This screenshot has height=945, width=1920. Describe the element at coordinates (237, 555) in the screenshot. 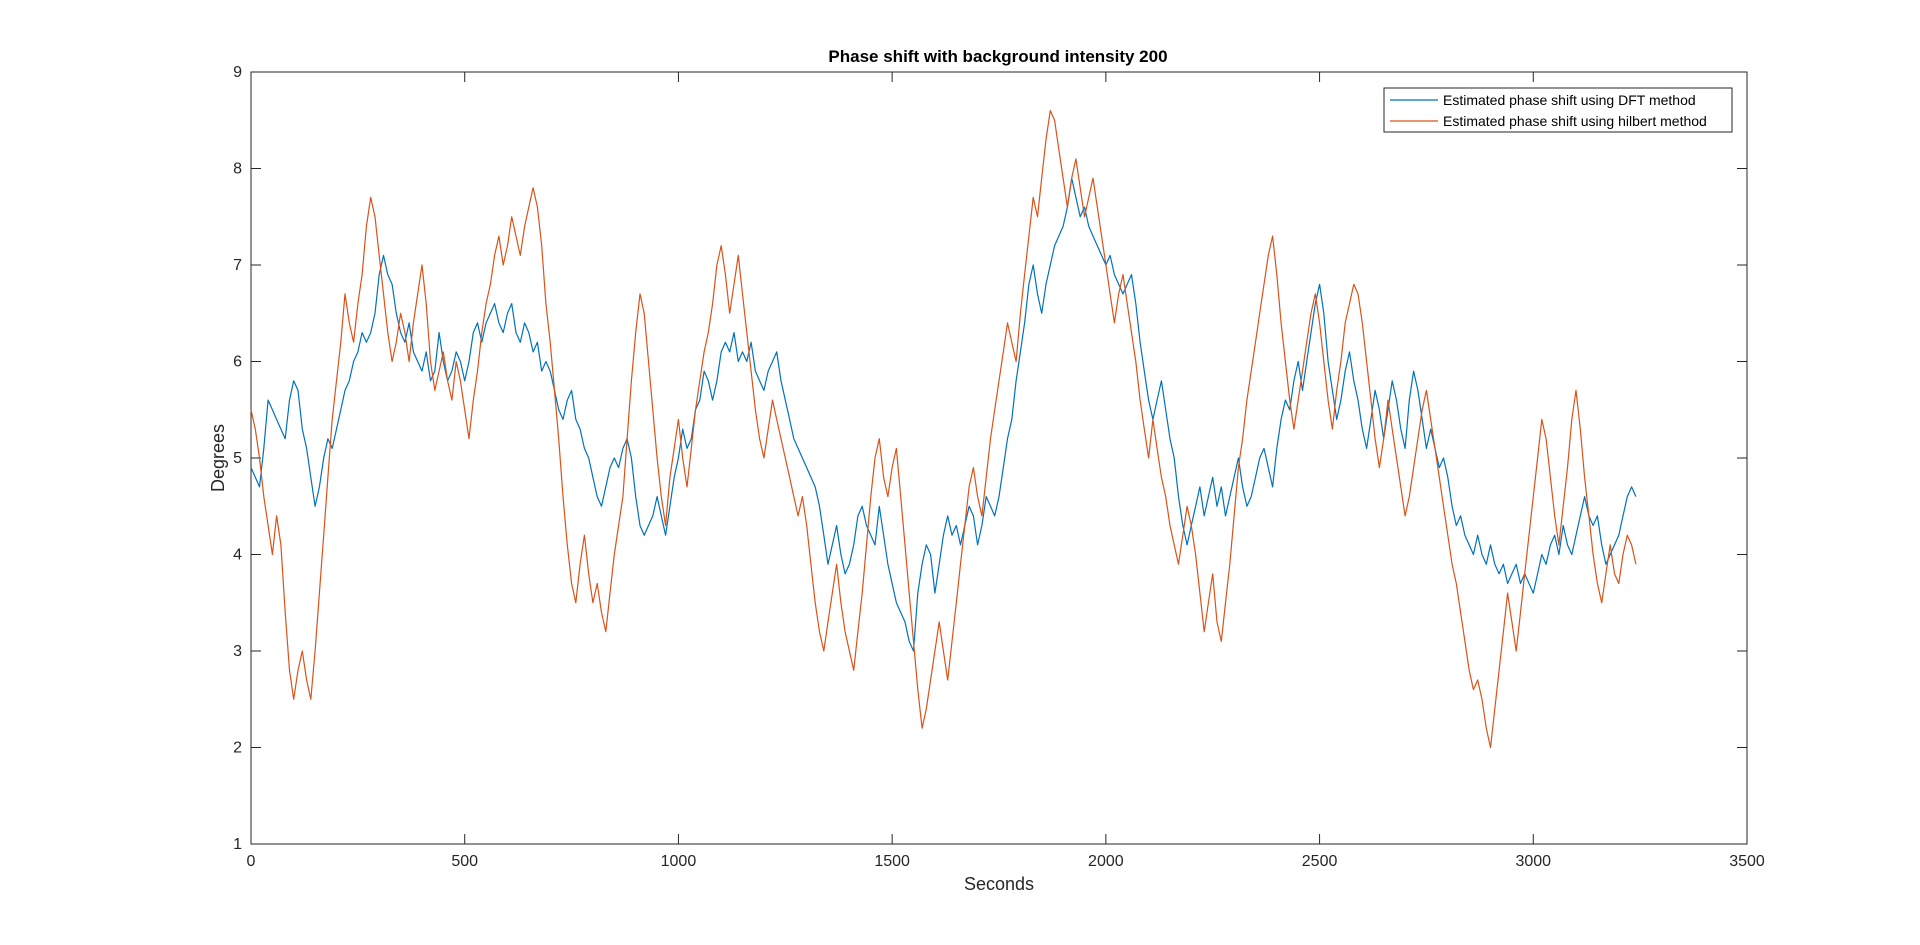

I see `y-tick-label: 4` at that location.